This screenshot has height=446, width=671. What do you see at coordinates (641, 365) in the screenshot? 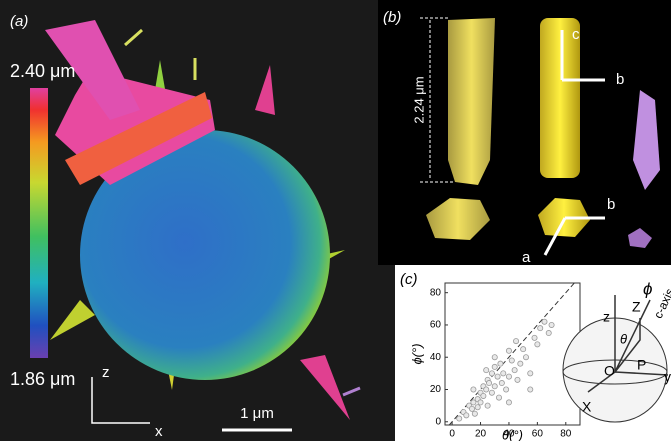
I see `diagram-label: P` at bounding box center [641, 365].